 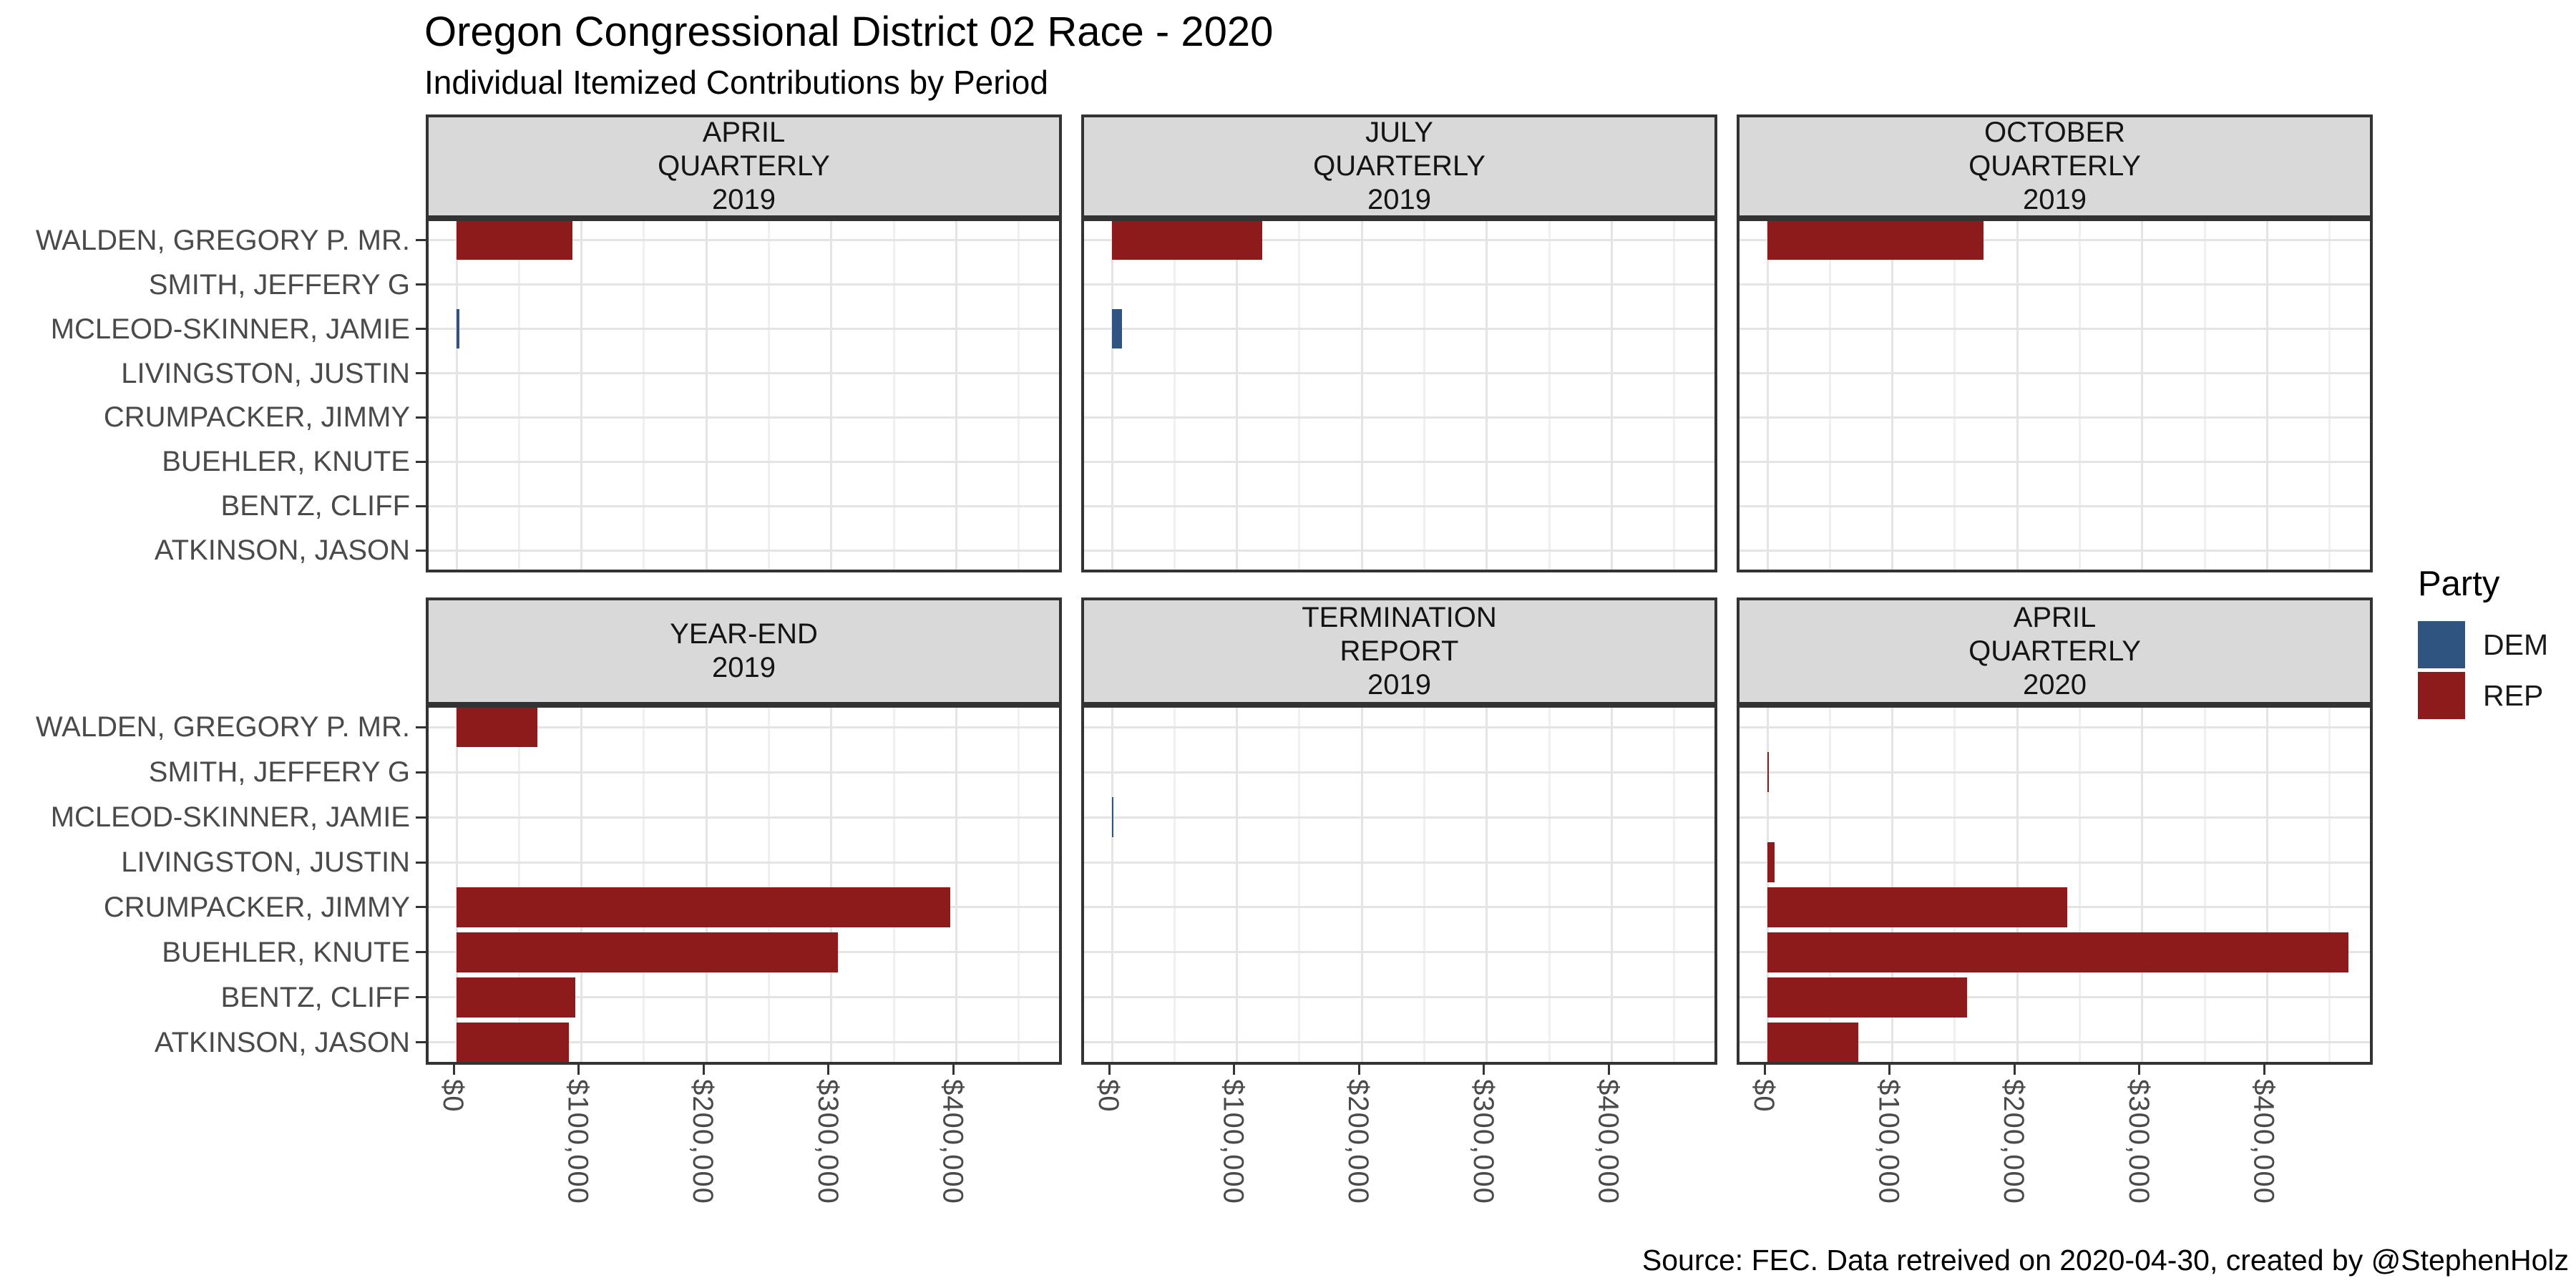 What do you see at coordinates (1399, 132) in the screenshot?
I see `facet-strip-label: JULY` at bounding box center [1399, 132].